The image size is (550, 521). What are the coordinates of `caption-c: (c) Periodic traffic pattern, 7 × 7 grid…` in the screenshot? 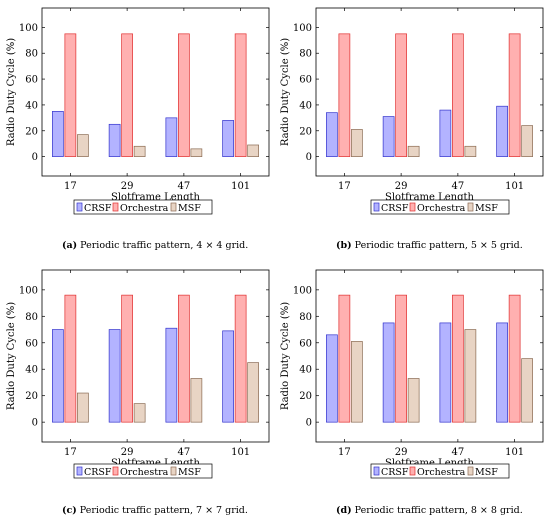 It's located at (155, 510).